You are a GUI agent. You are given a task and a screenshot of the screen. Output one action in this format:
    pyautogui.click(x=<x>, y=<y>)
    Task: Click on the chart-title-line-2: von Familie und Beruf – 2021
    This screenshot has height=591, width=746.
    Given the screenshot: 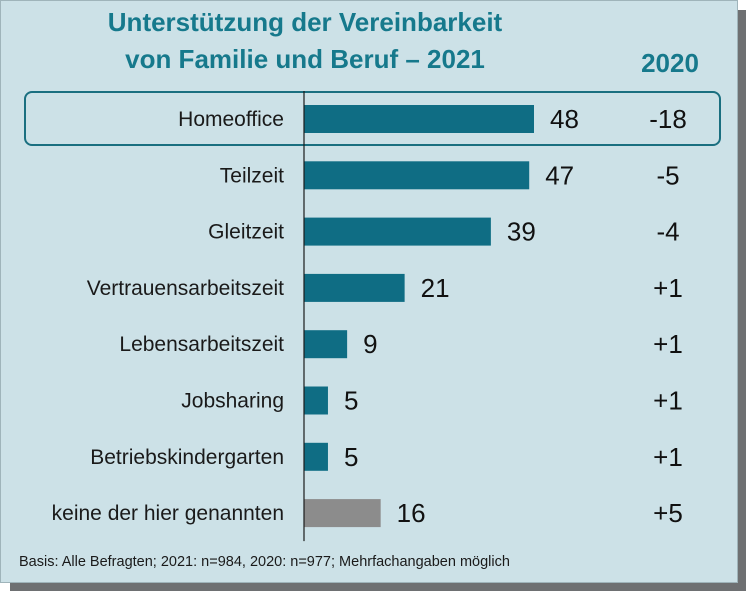 What is the action you would take?
    pyautogui.click(x=305, y=59)
    